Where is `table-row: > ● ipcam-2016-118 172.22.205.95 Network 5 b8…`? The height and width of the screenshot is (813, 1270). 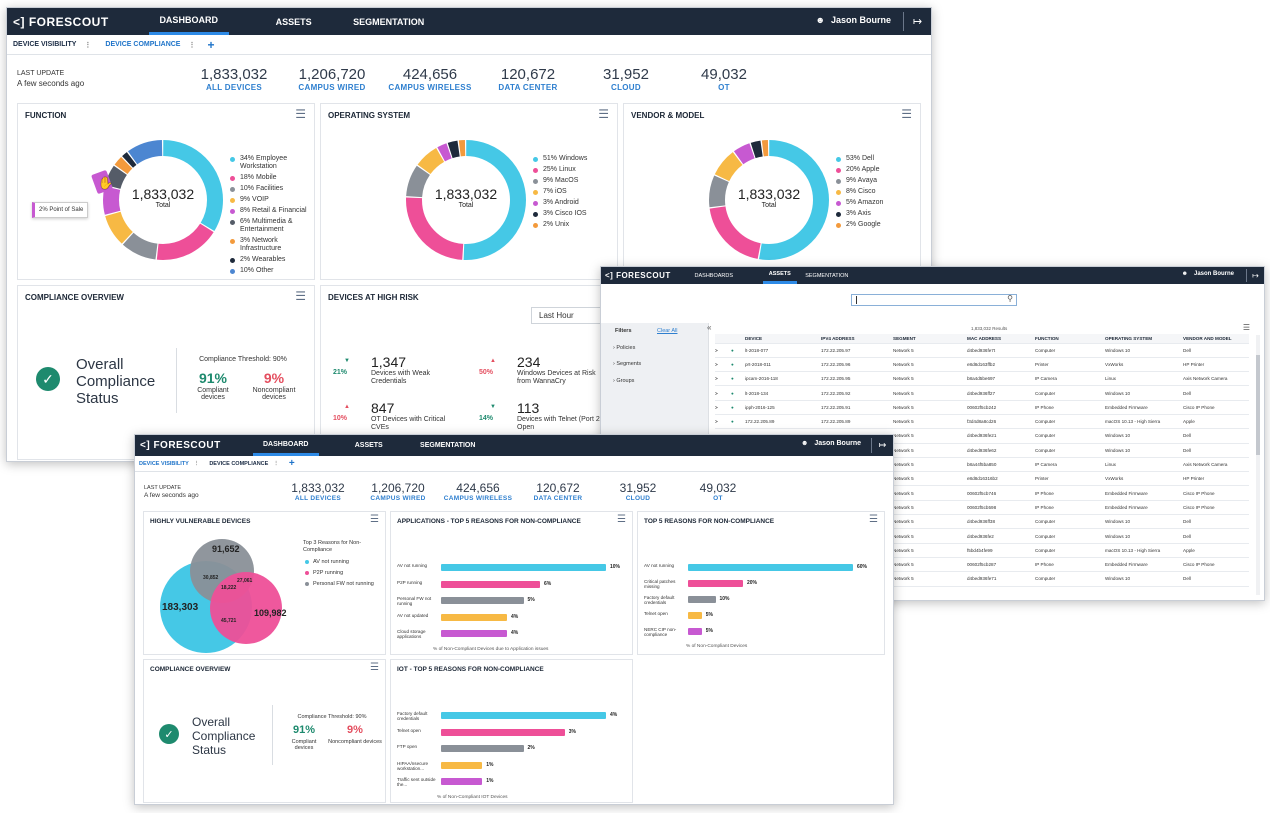
table-row: > ● ipcam-2016-118 172.22.205.95 Network 5 b8… is located at coordinates (982, 379).